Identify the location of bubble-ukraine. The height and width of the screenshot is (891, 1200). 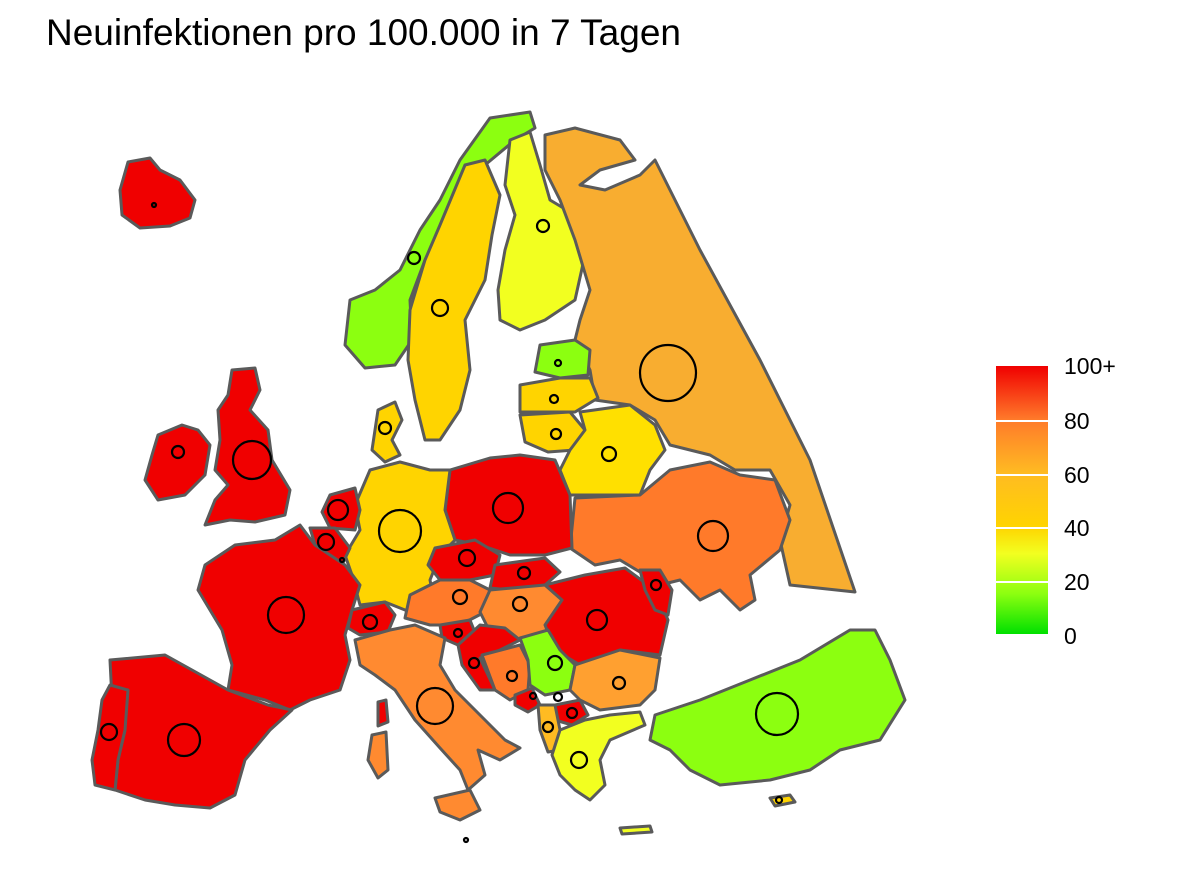
(713, 536).